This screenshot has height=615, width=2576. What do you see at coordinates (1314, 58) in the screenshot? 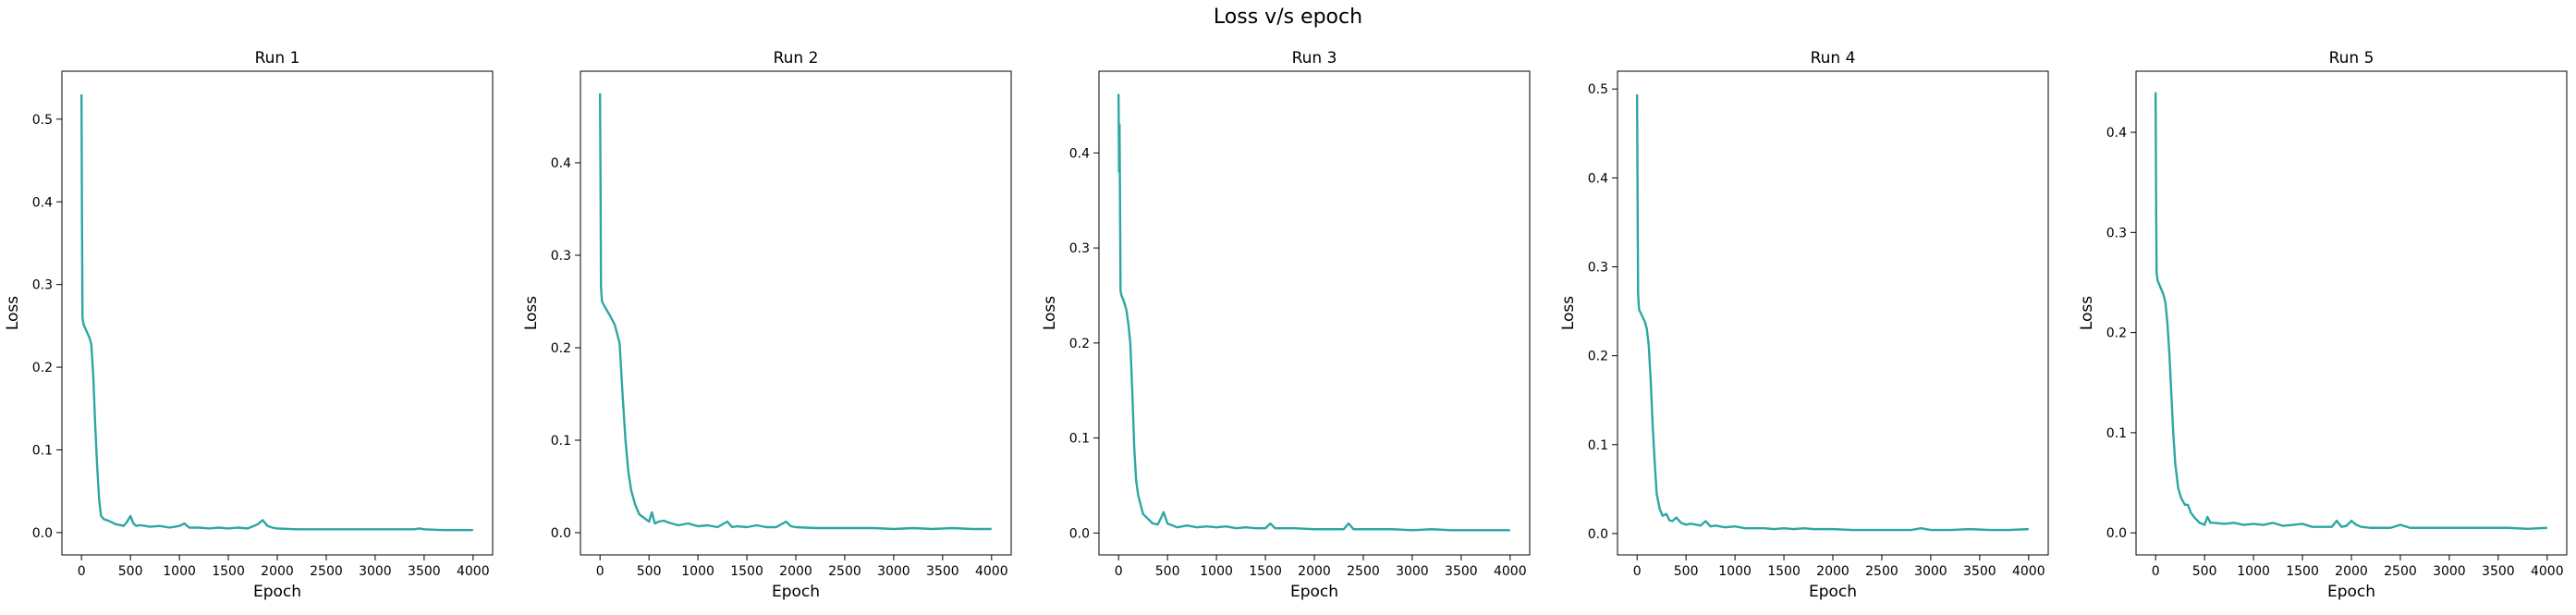
I see `subplot-title: Run 3` at bounding box center [1314, 58].